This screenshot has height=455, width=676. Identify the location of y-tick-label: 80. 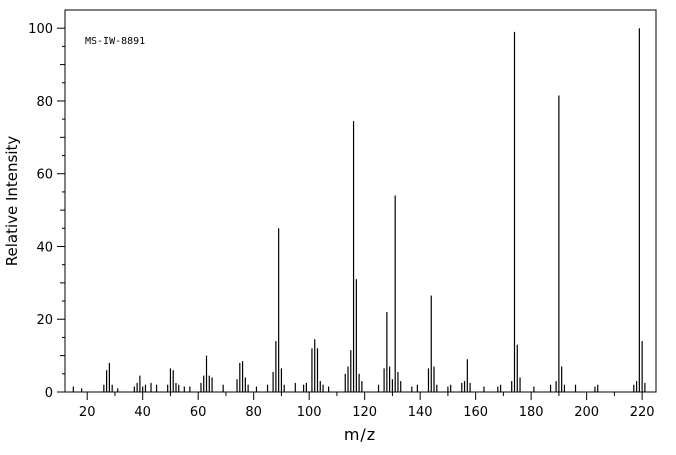
(44, 102).